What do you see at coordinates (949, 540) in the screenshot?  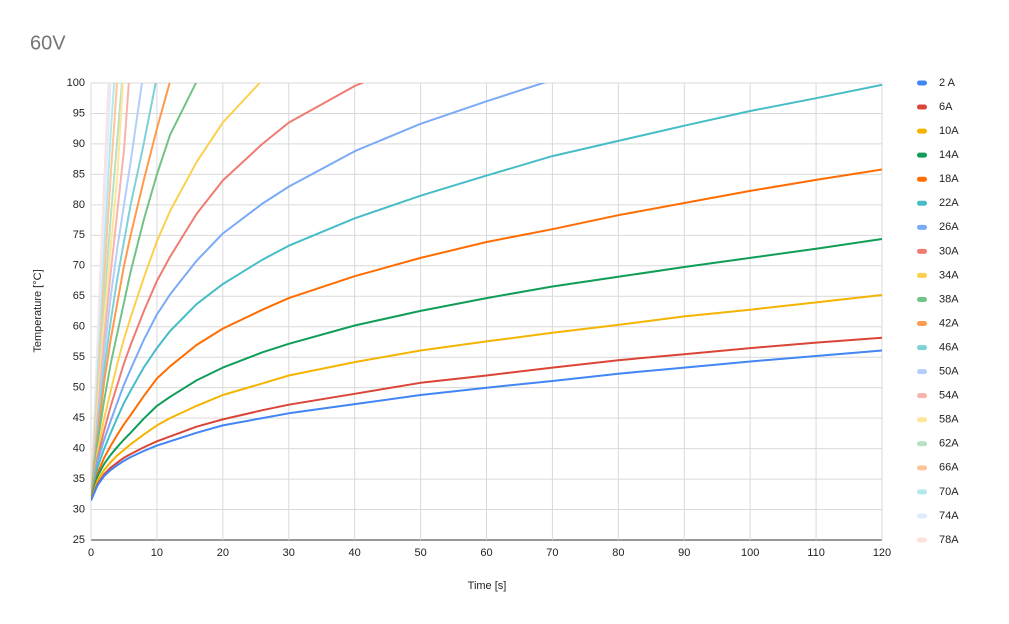 I see `legend-label: 78A` at bounding box center [949, 540].